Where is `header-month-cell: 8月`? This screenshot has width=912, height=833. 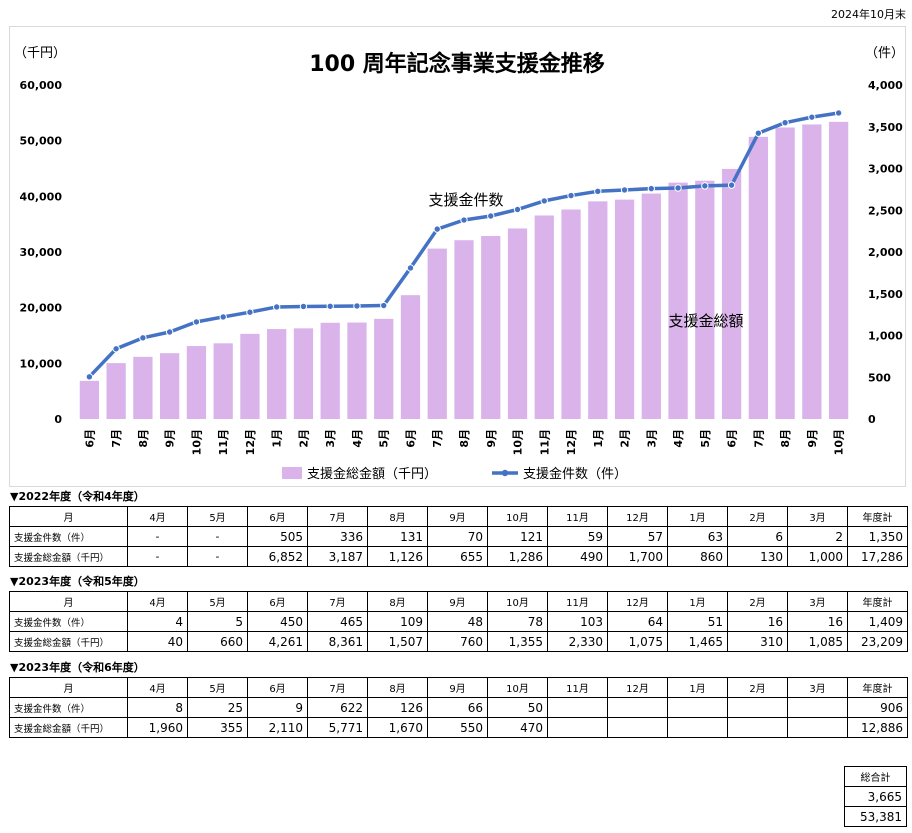
header-month-cell: 8月 is located at coordinates (397, 687).